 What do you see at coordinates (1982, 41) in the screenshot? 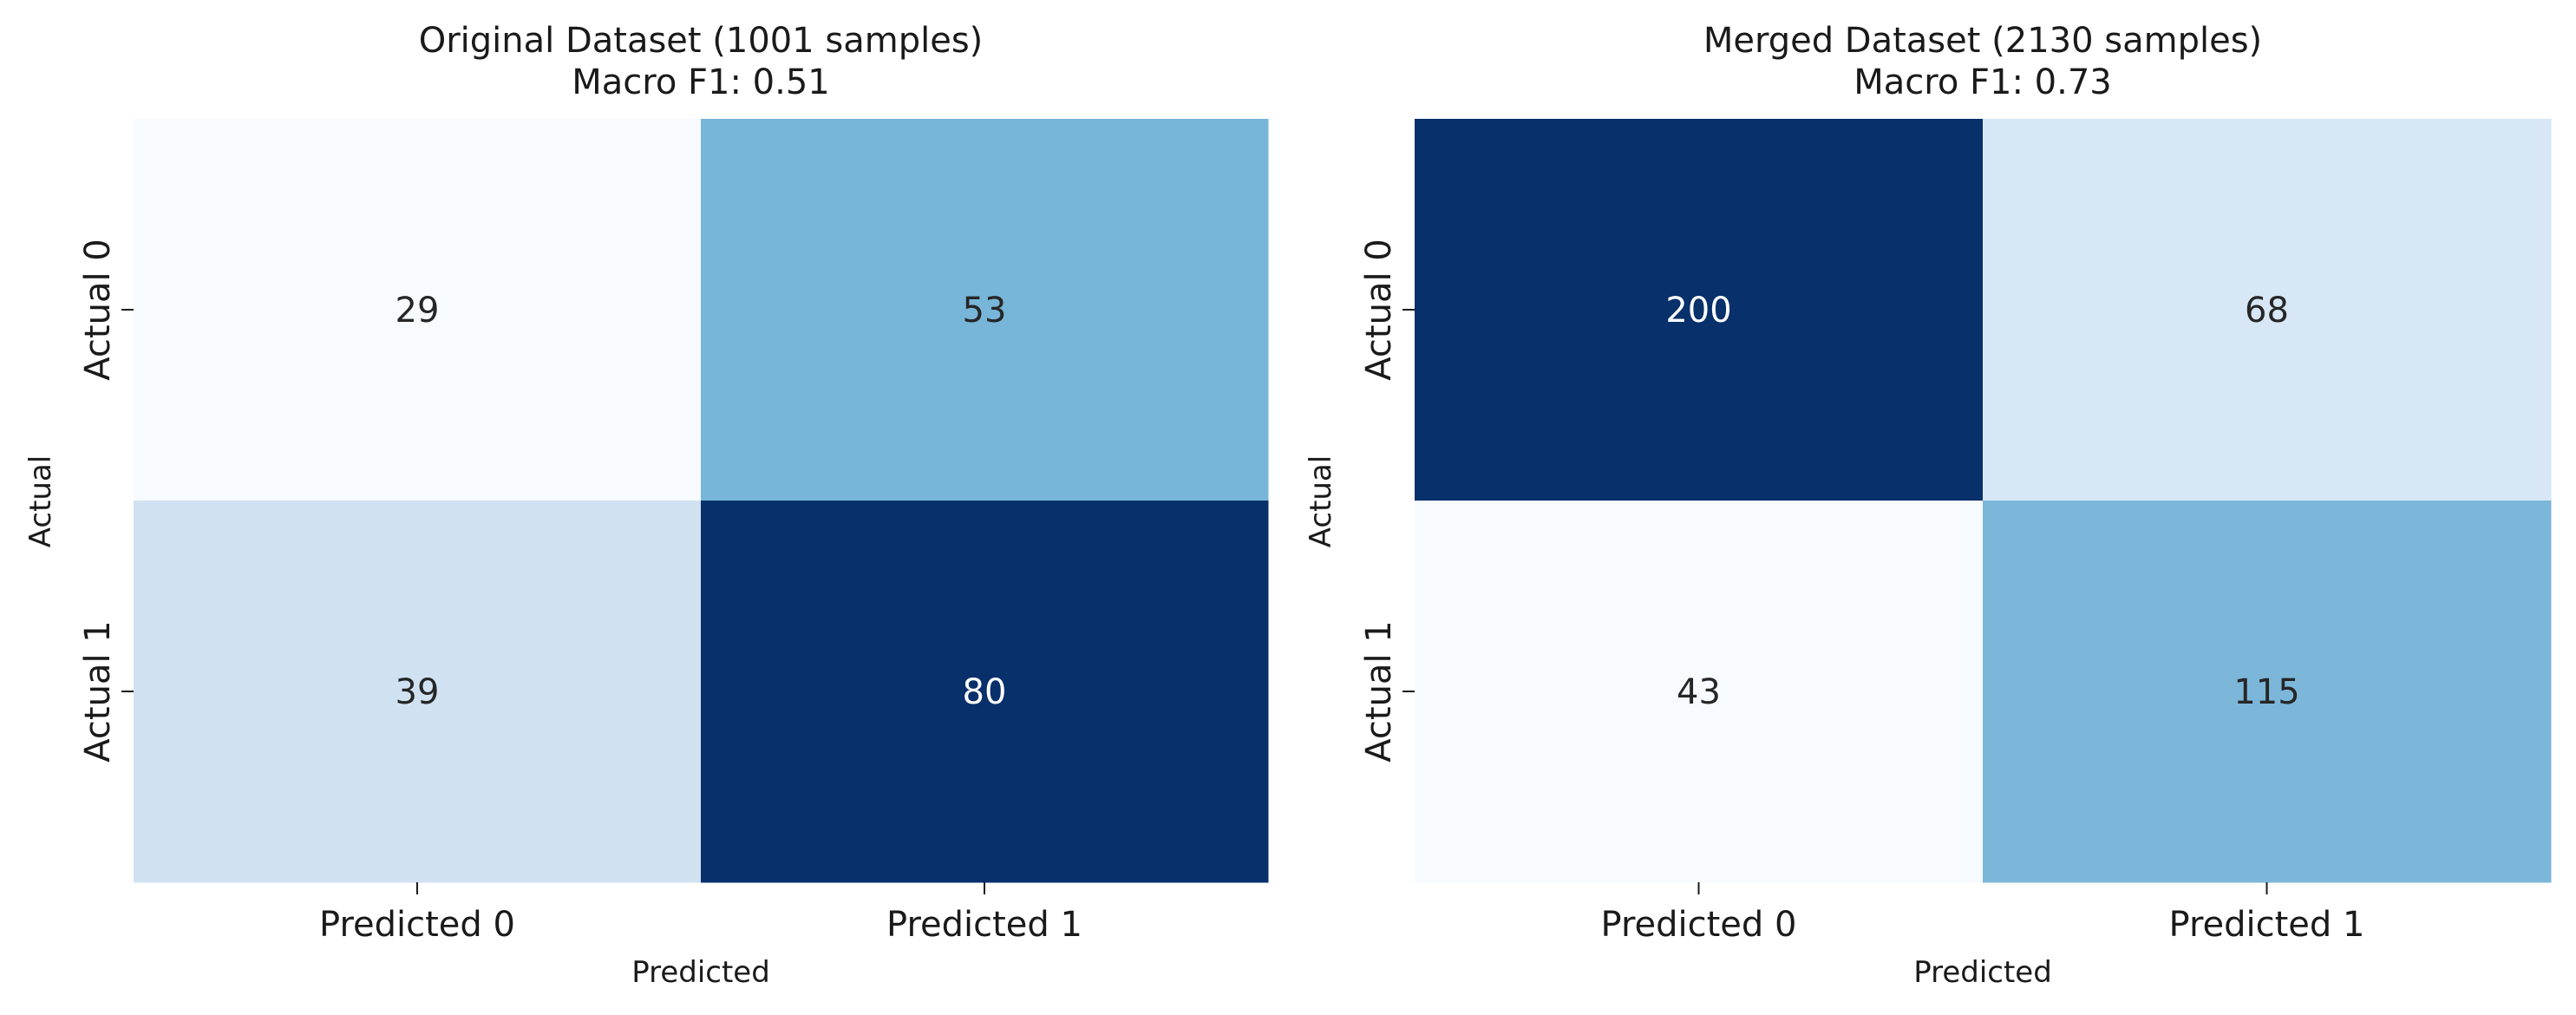
I see `chart-title: Merged Dataset (2130 samples)` at bounding box center [1982, 41].